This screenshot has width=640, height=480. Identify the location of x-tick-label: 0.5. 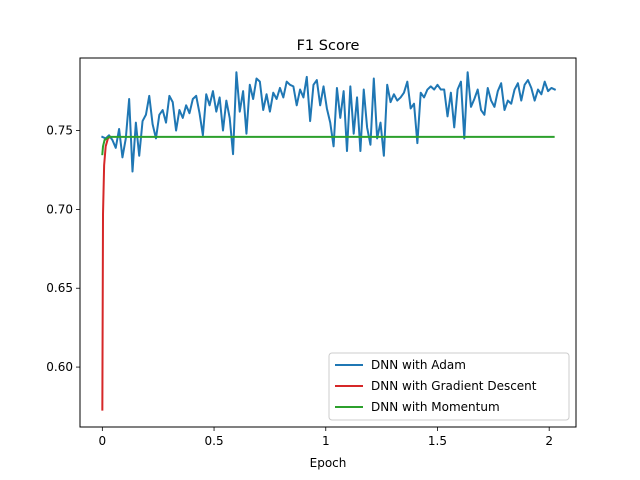
(214, 441).